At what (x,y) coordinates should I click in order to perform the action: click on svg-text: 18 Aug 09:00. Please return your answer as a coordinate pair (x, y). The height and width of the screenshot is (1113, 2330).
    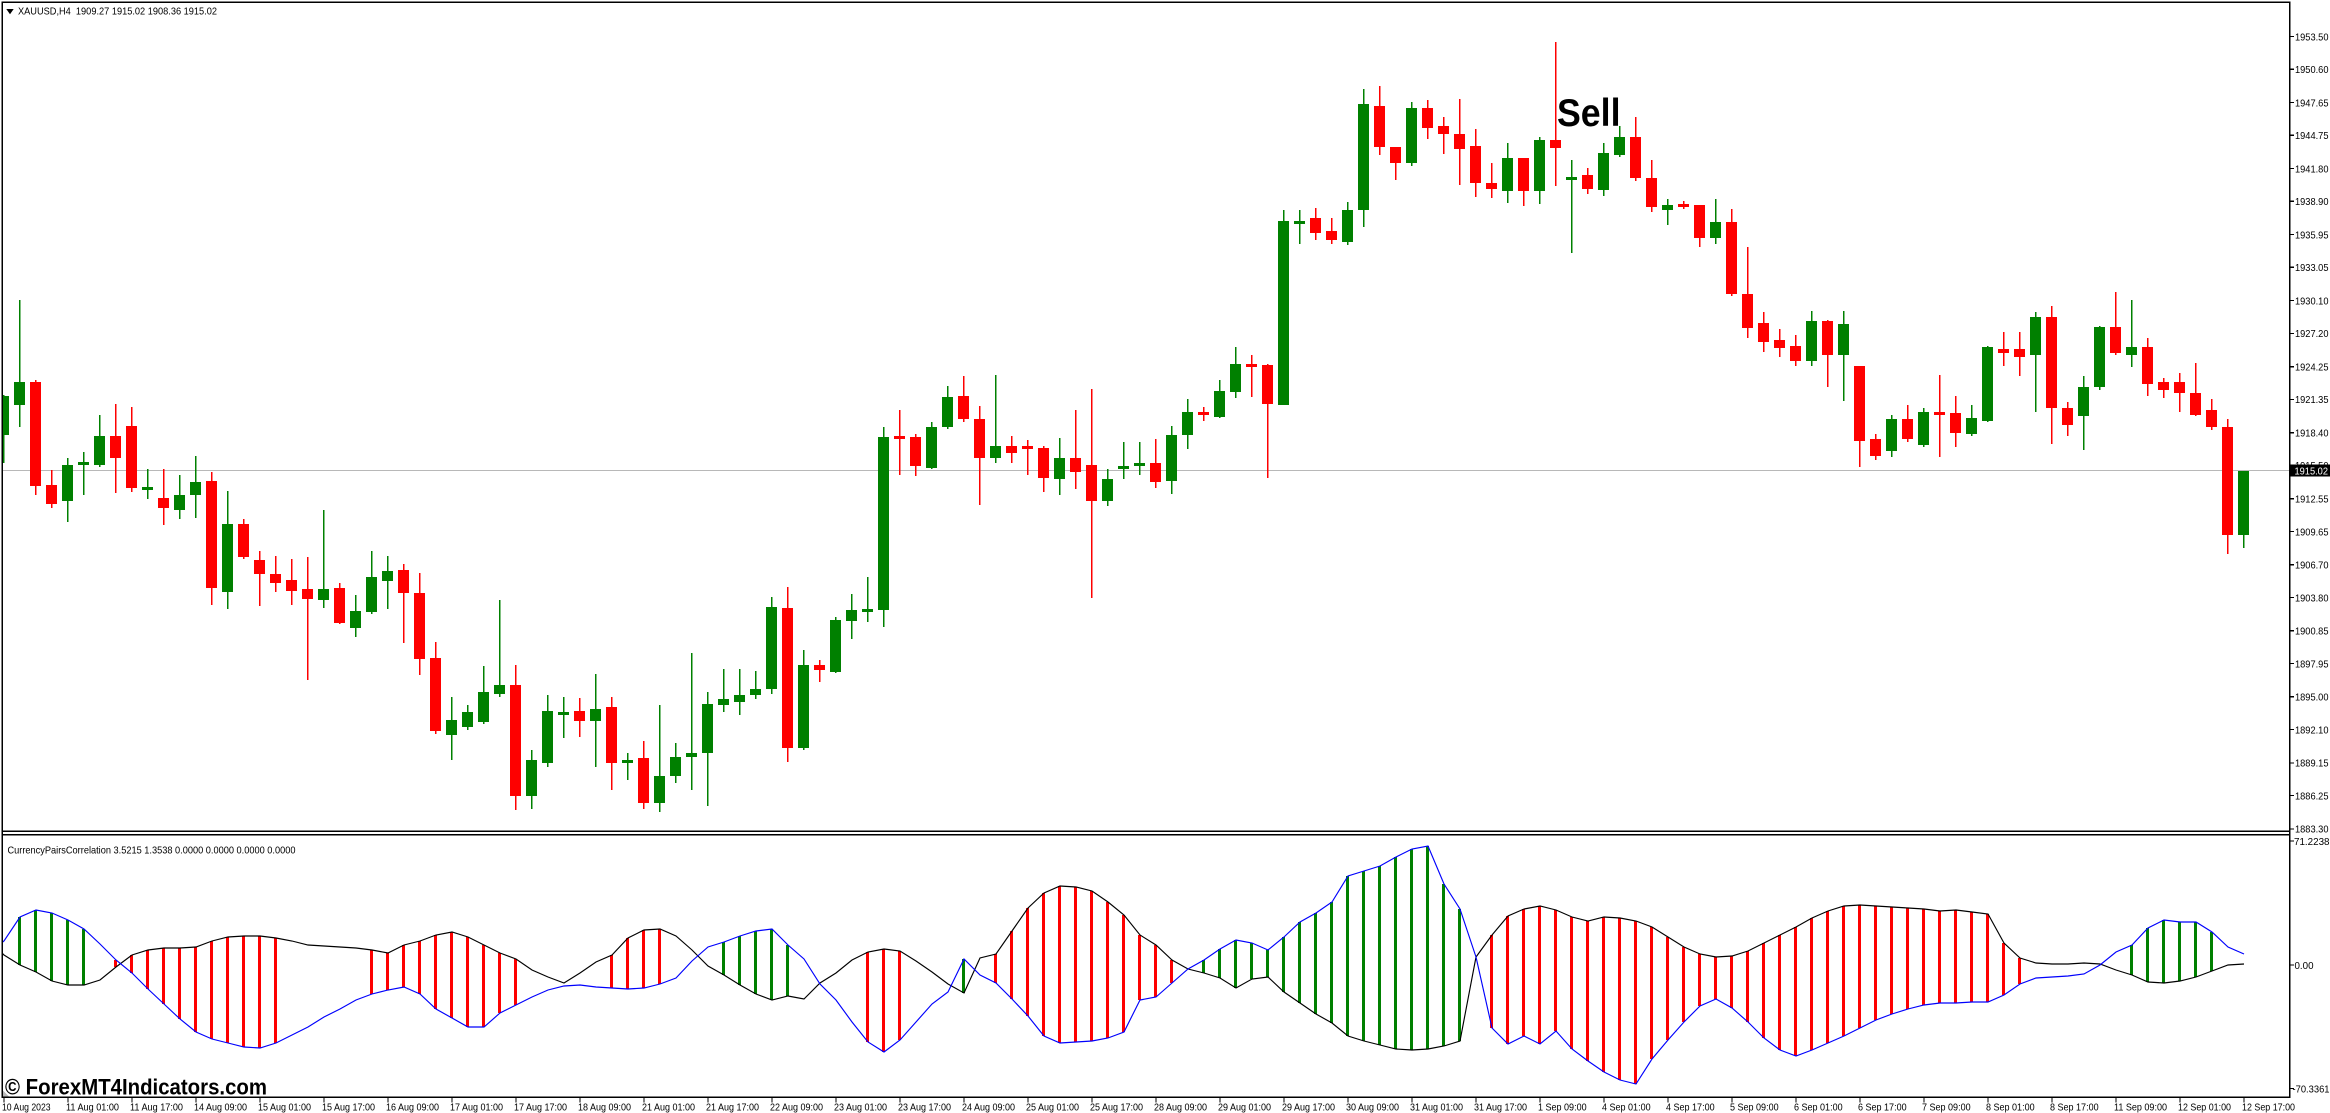
    Looking at the image, I should click on (604, 1107).